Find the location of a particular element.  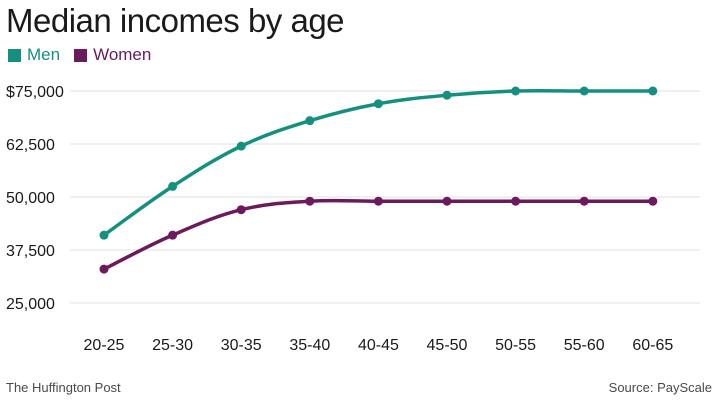

y-tick-label: 62,500 is located at coordinates (30, 145).